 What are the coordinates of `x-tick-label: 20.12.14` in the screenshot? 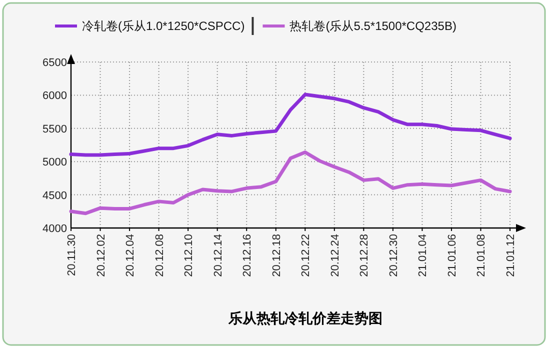 It's located at (218, 255).